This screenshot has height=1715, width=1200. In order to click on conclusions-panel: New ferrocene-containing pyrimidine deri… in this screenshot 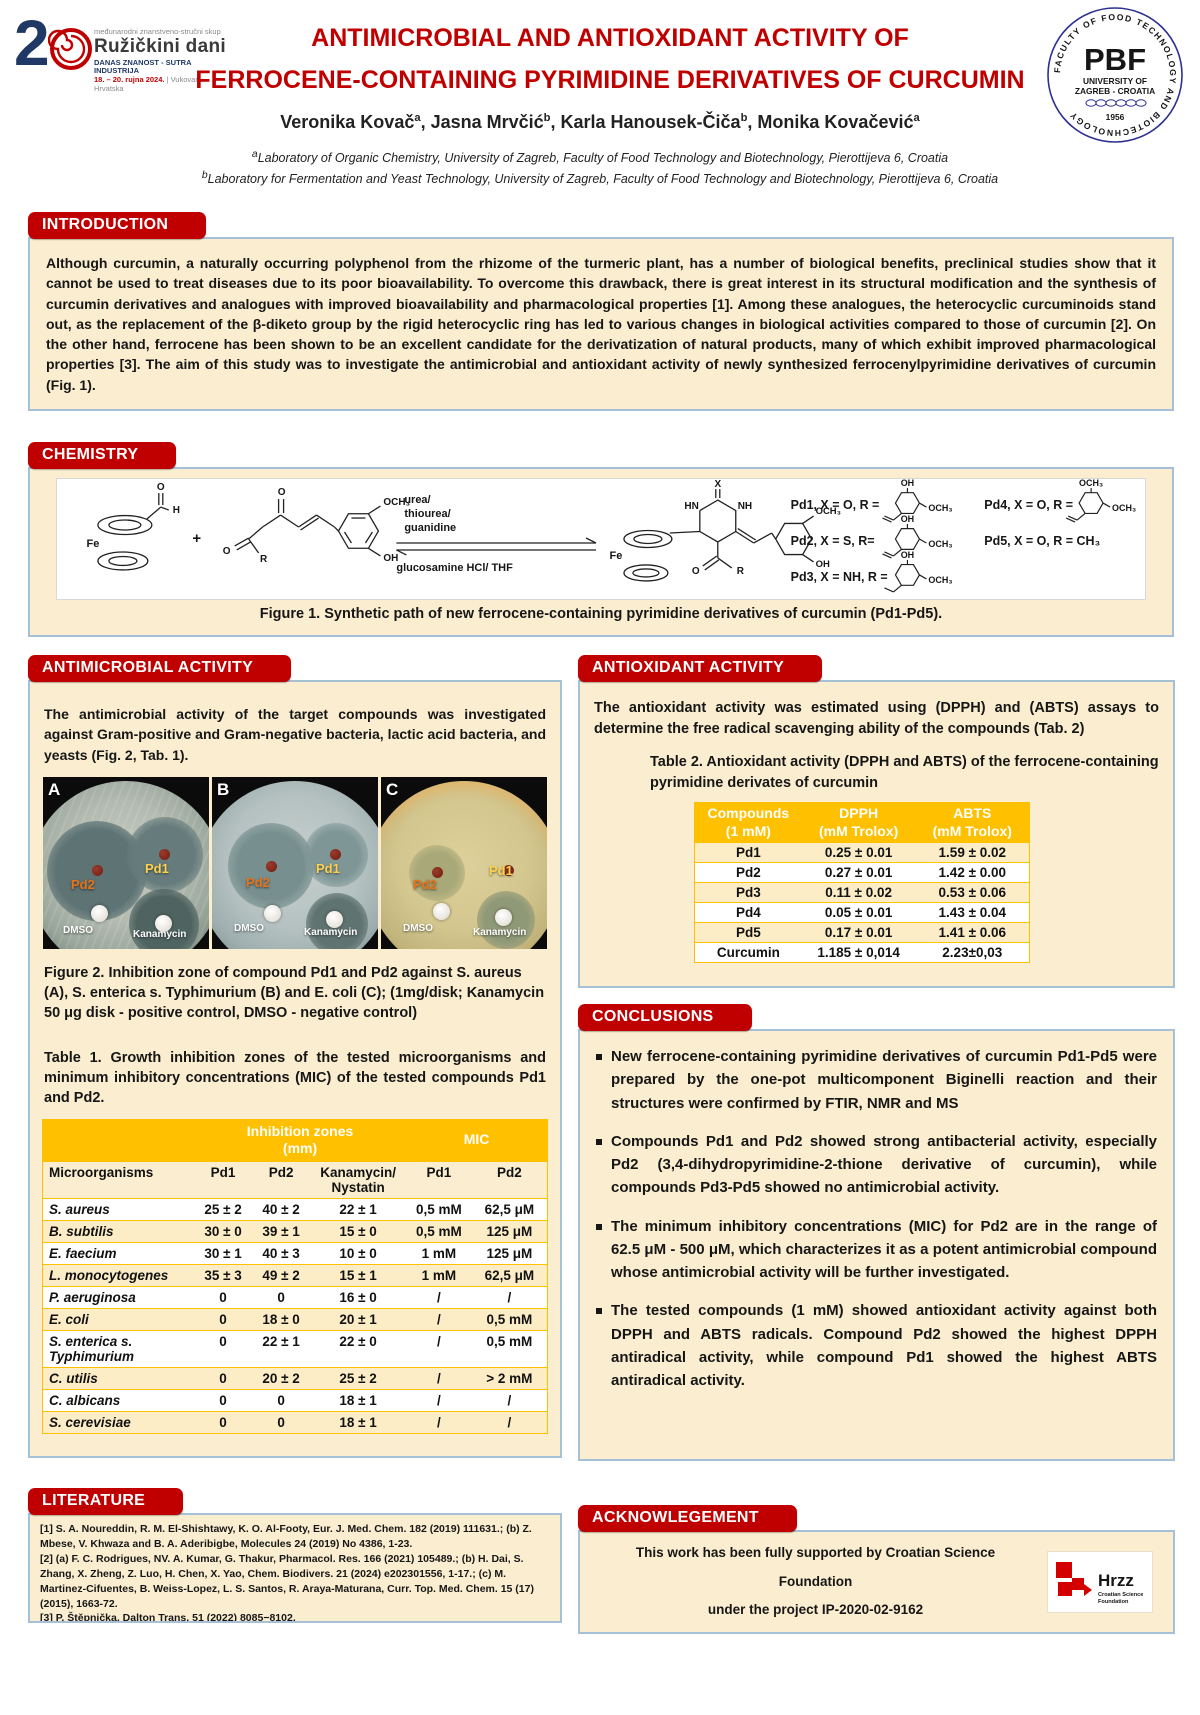, I will do `click(876, 1245)`.